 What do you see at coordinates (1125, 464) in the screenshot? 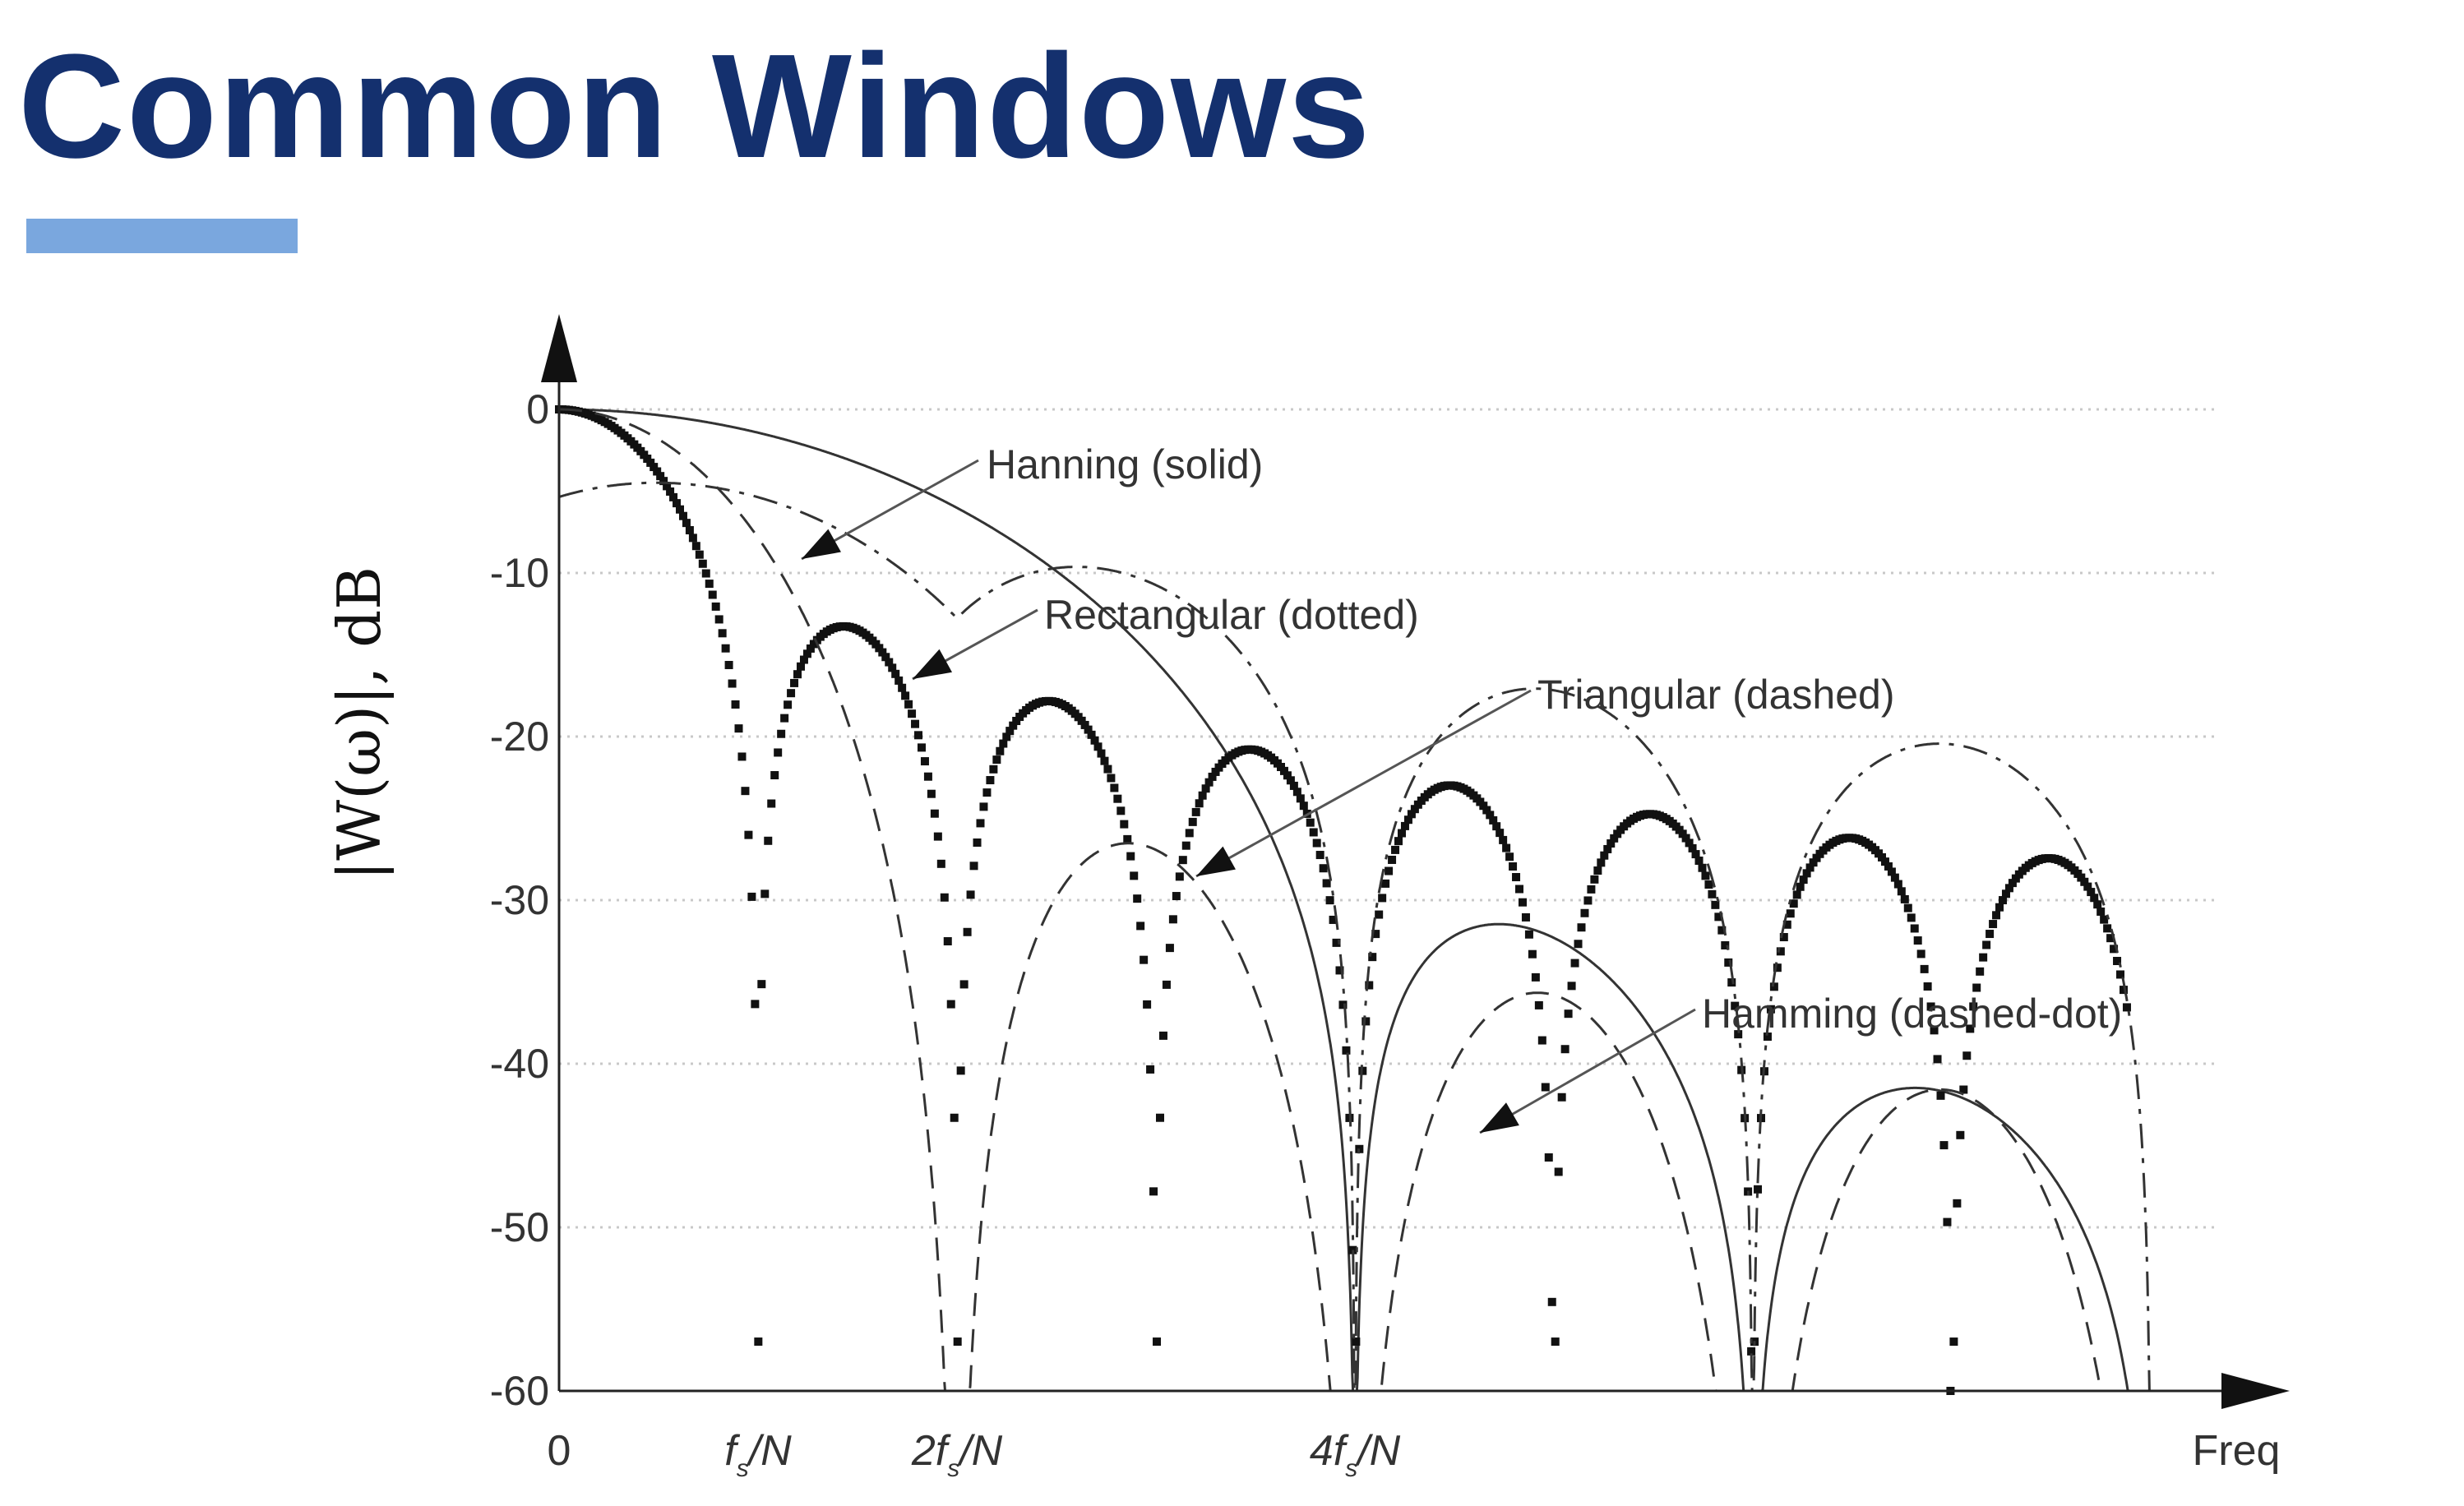
I see `annotation-label: Hanning (solid)` at bounding box center [1125, 464].